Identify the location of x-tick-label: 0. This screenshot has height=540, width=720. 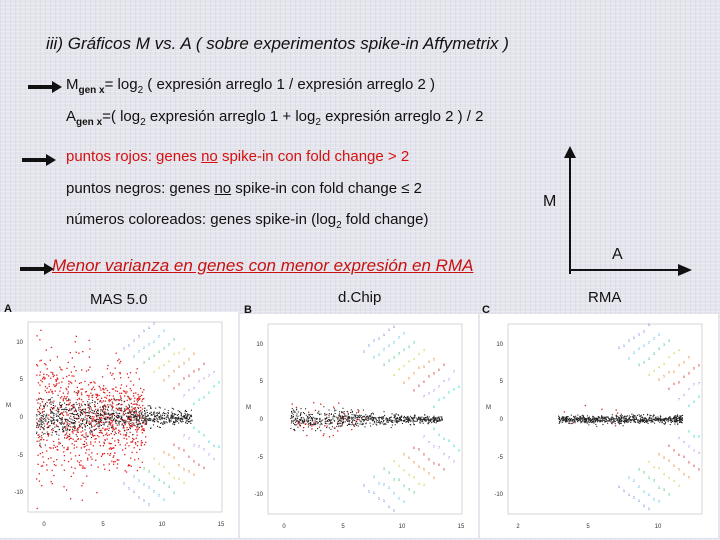
(44, 525).